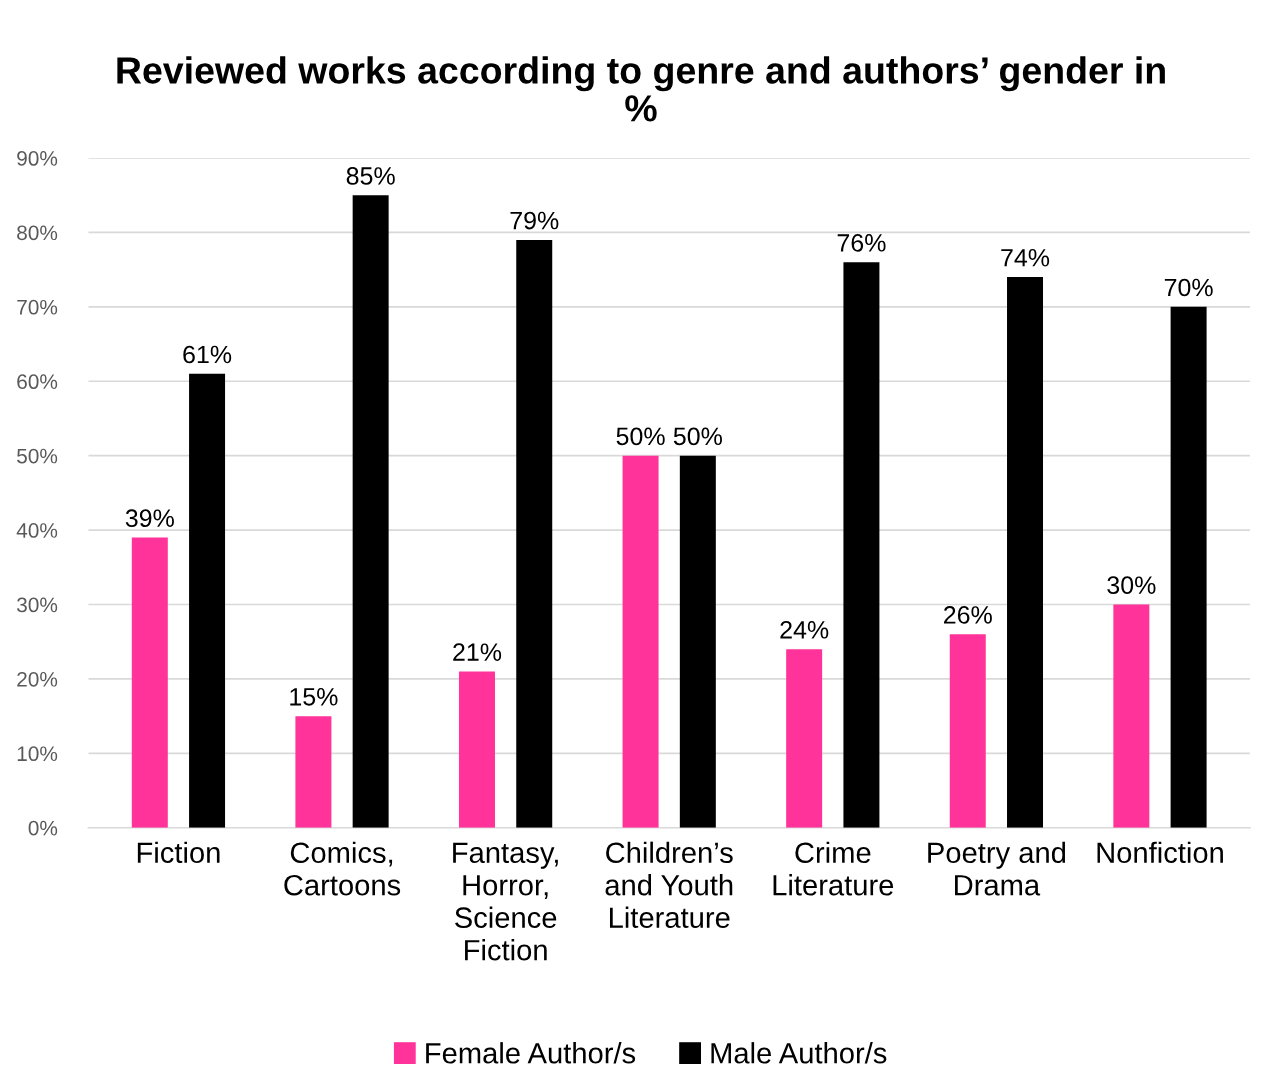 This screenshot has height=1075, width=1282. I want to click on data-label: 24%, so click(804, 629).